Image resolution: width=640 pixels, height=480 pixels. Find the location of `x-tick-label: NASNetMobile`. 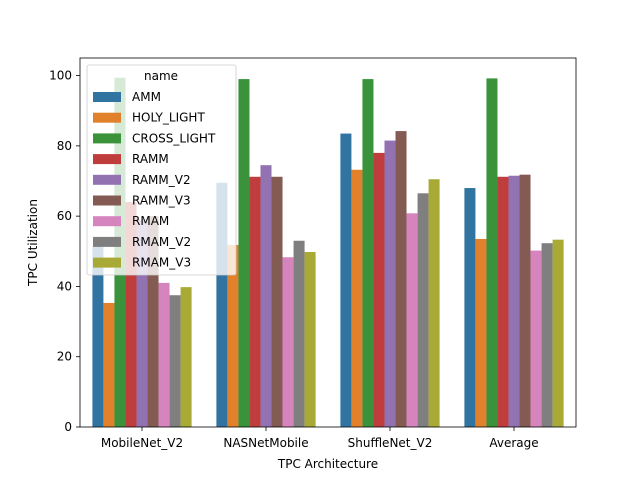

x-tick-label: NASNetMobile is located at coordinates (265, 443).